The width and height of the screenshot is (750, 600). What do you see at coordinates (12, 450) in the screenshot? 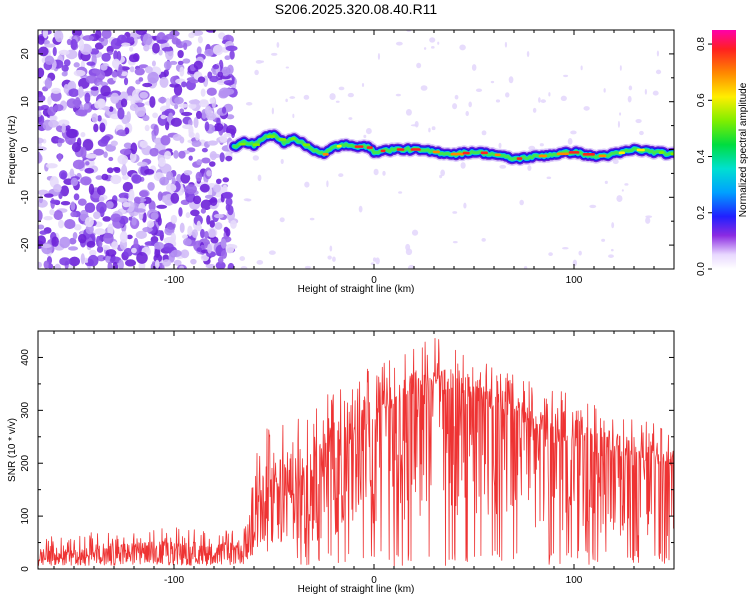
I see `snr-y-label: SNR (10 * v/v)` at bounding box center [12, 450].